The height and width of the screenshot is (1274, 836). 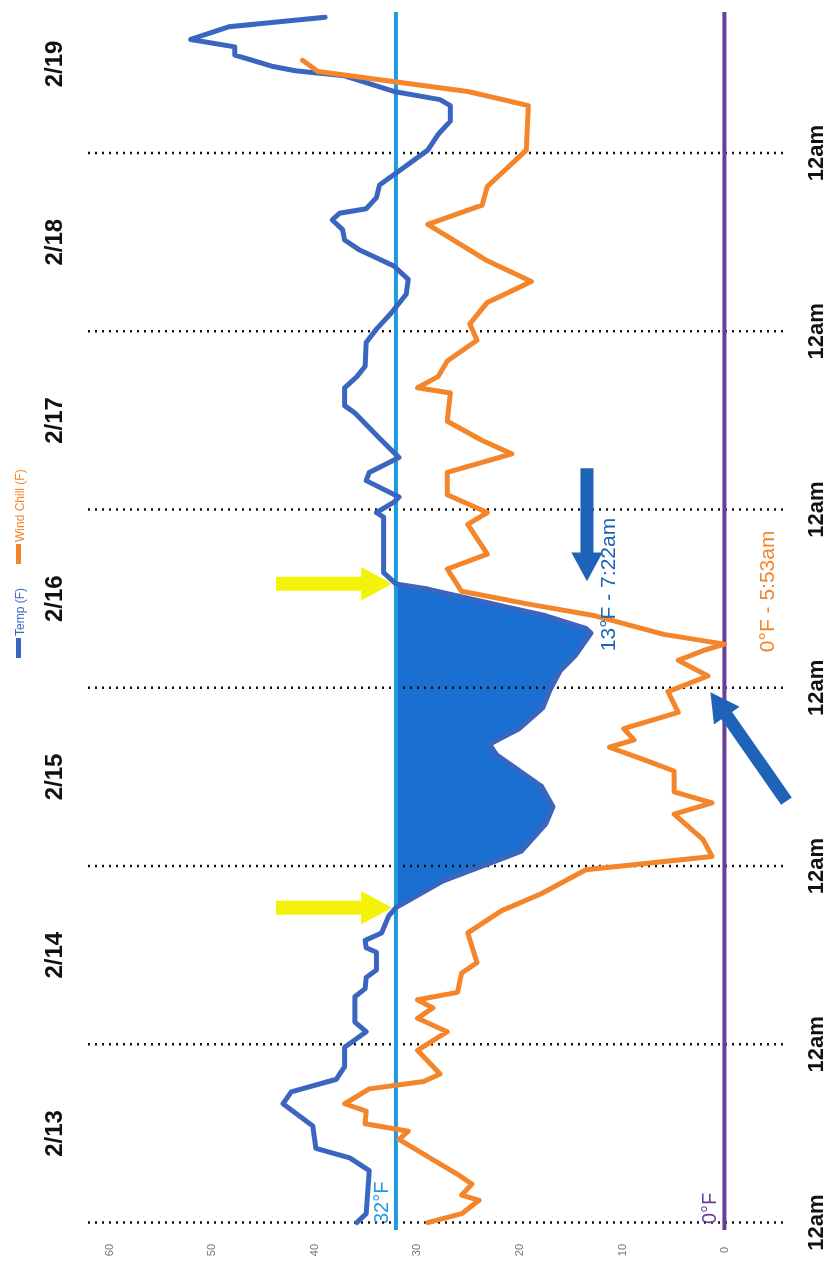 I want to click on x-tick-label: 30, so click(x=416, y=1250).